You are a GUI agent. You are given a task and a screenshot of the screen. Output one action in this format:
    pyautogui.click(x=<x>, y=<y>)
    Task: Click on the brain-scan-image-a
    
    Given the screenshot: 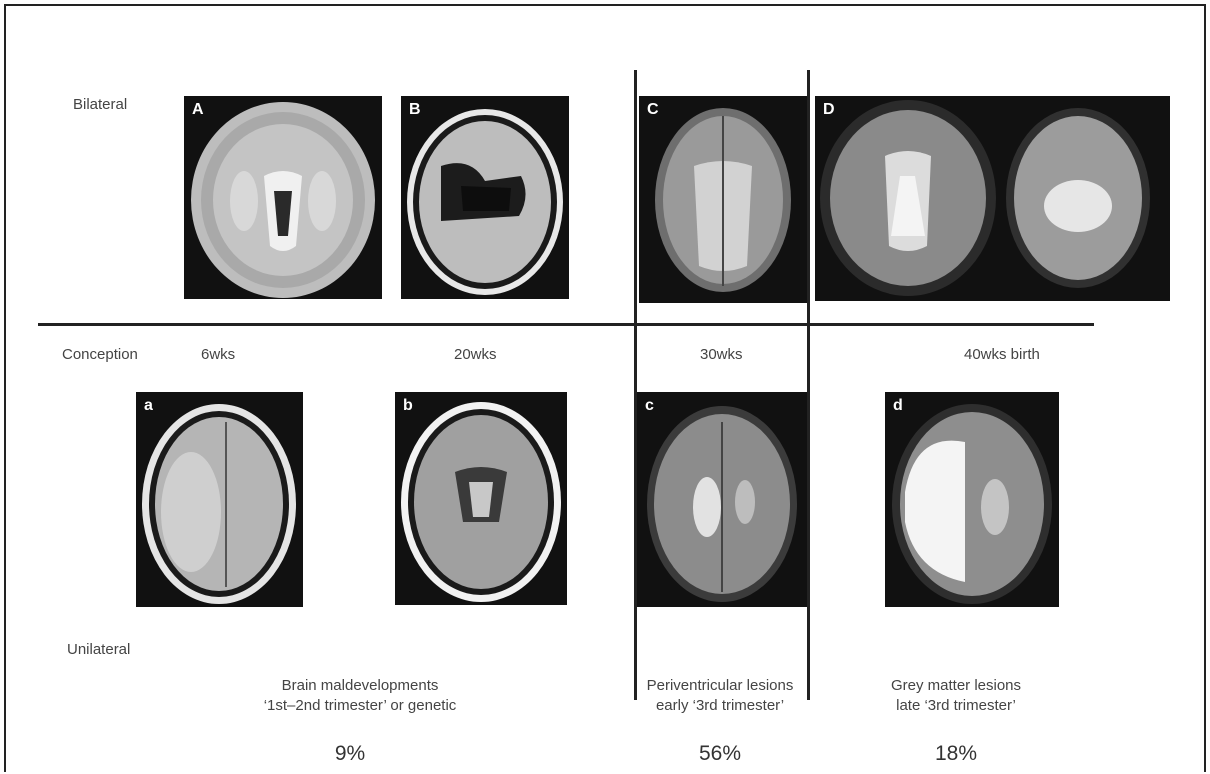 What is the action you would take?
    pyautogui.click(x=219, y=504)
    